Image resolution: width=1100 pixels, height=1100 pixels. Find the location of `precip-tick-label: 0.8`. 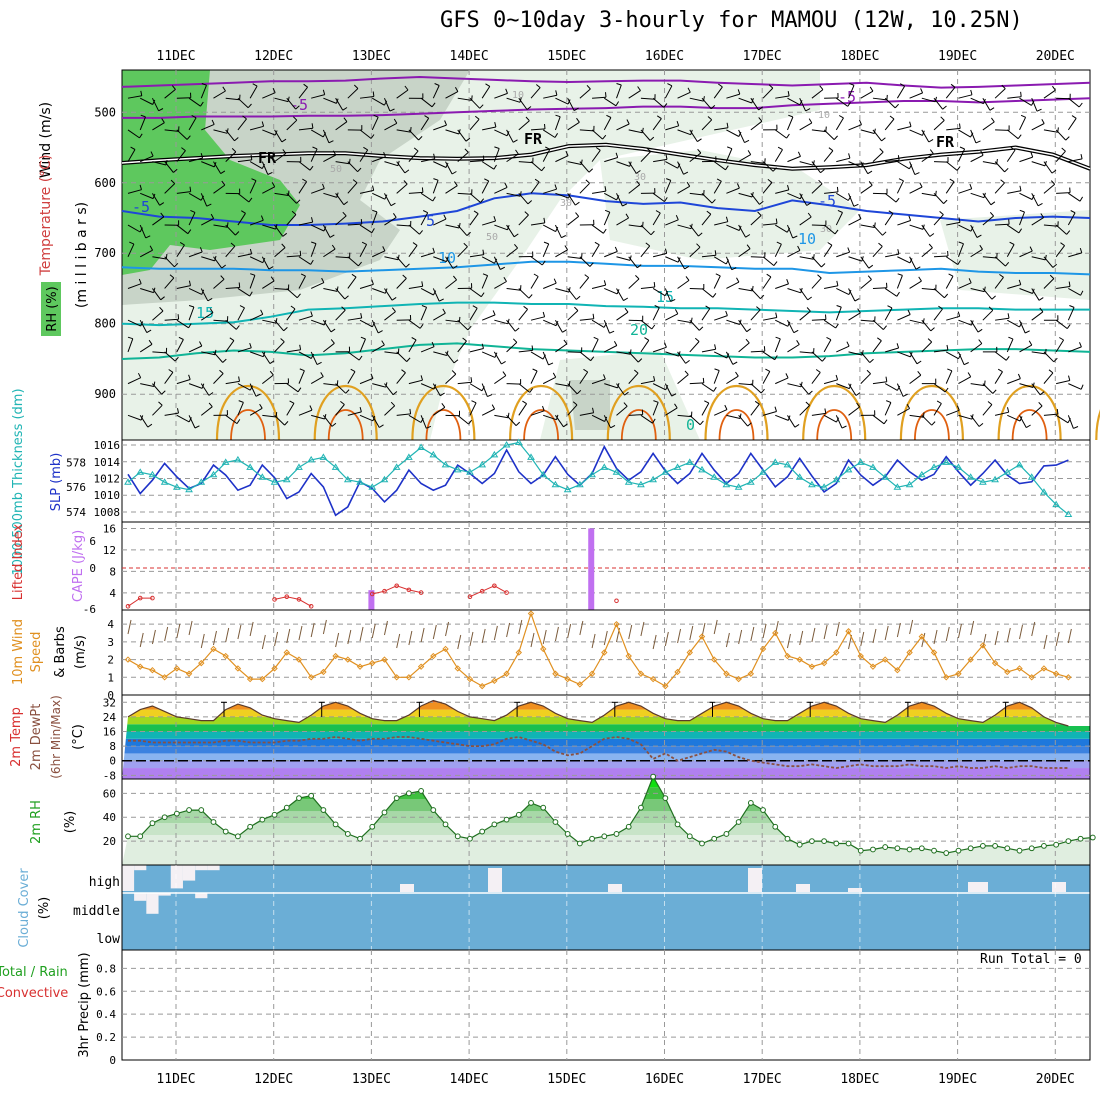

precip-tick-label: 0.8 is located at coordinates (106, 968).